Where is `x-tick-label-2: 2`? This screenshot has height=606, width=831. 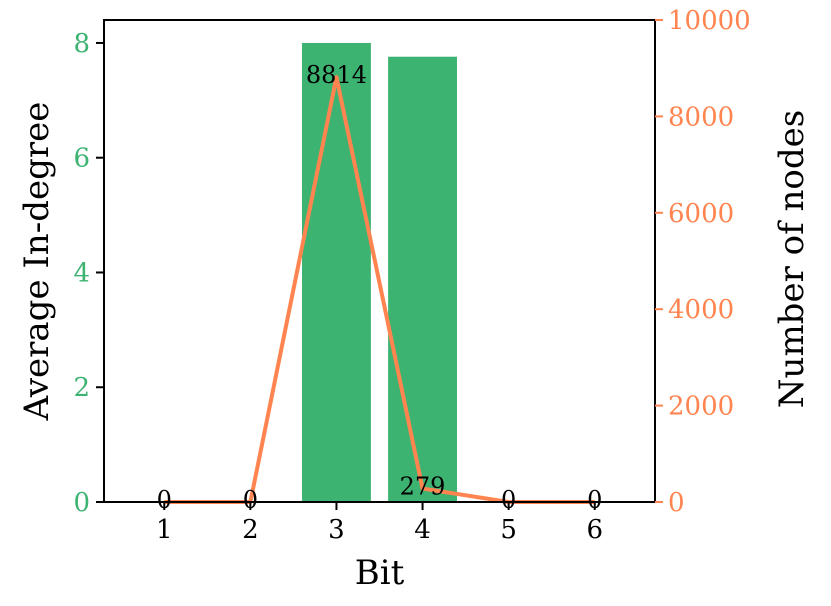 x-tick-label-2: 2 is located at coordinates (250, 530).